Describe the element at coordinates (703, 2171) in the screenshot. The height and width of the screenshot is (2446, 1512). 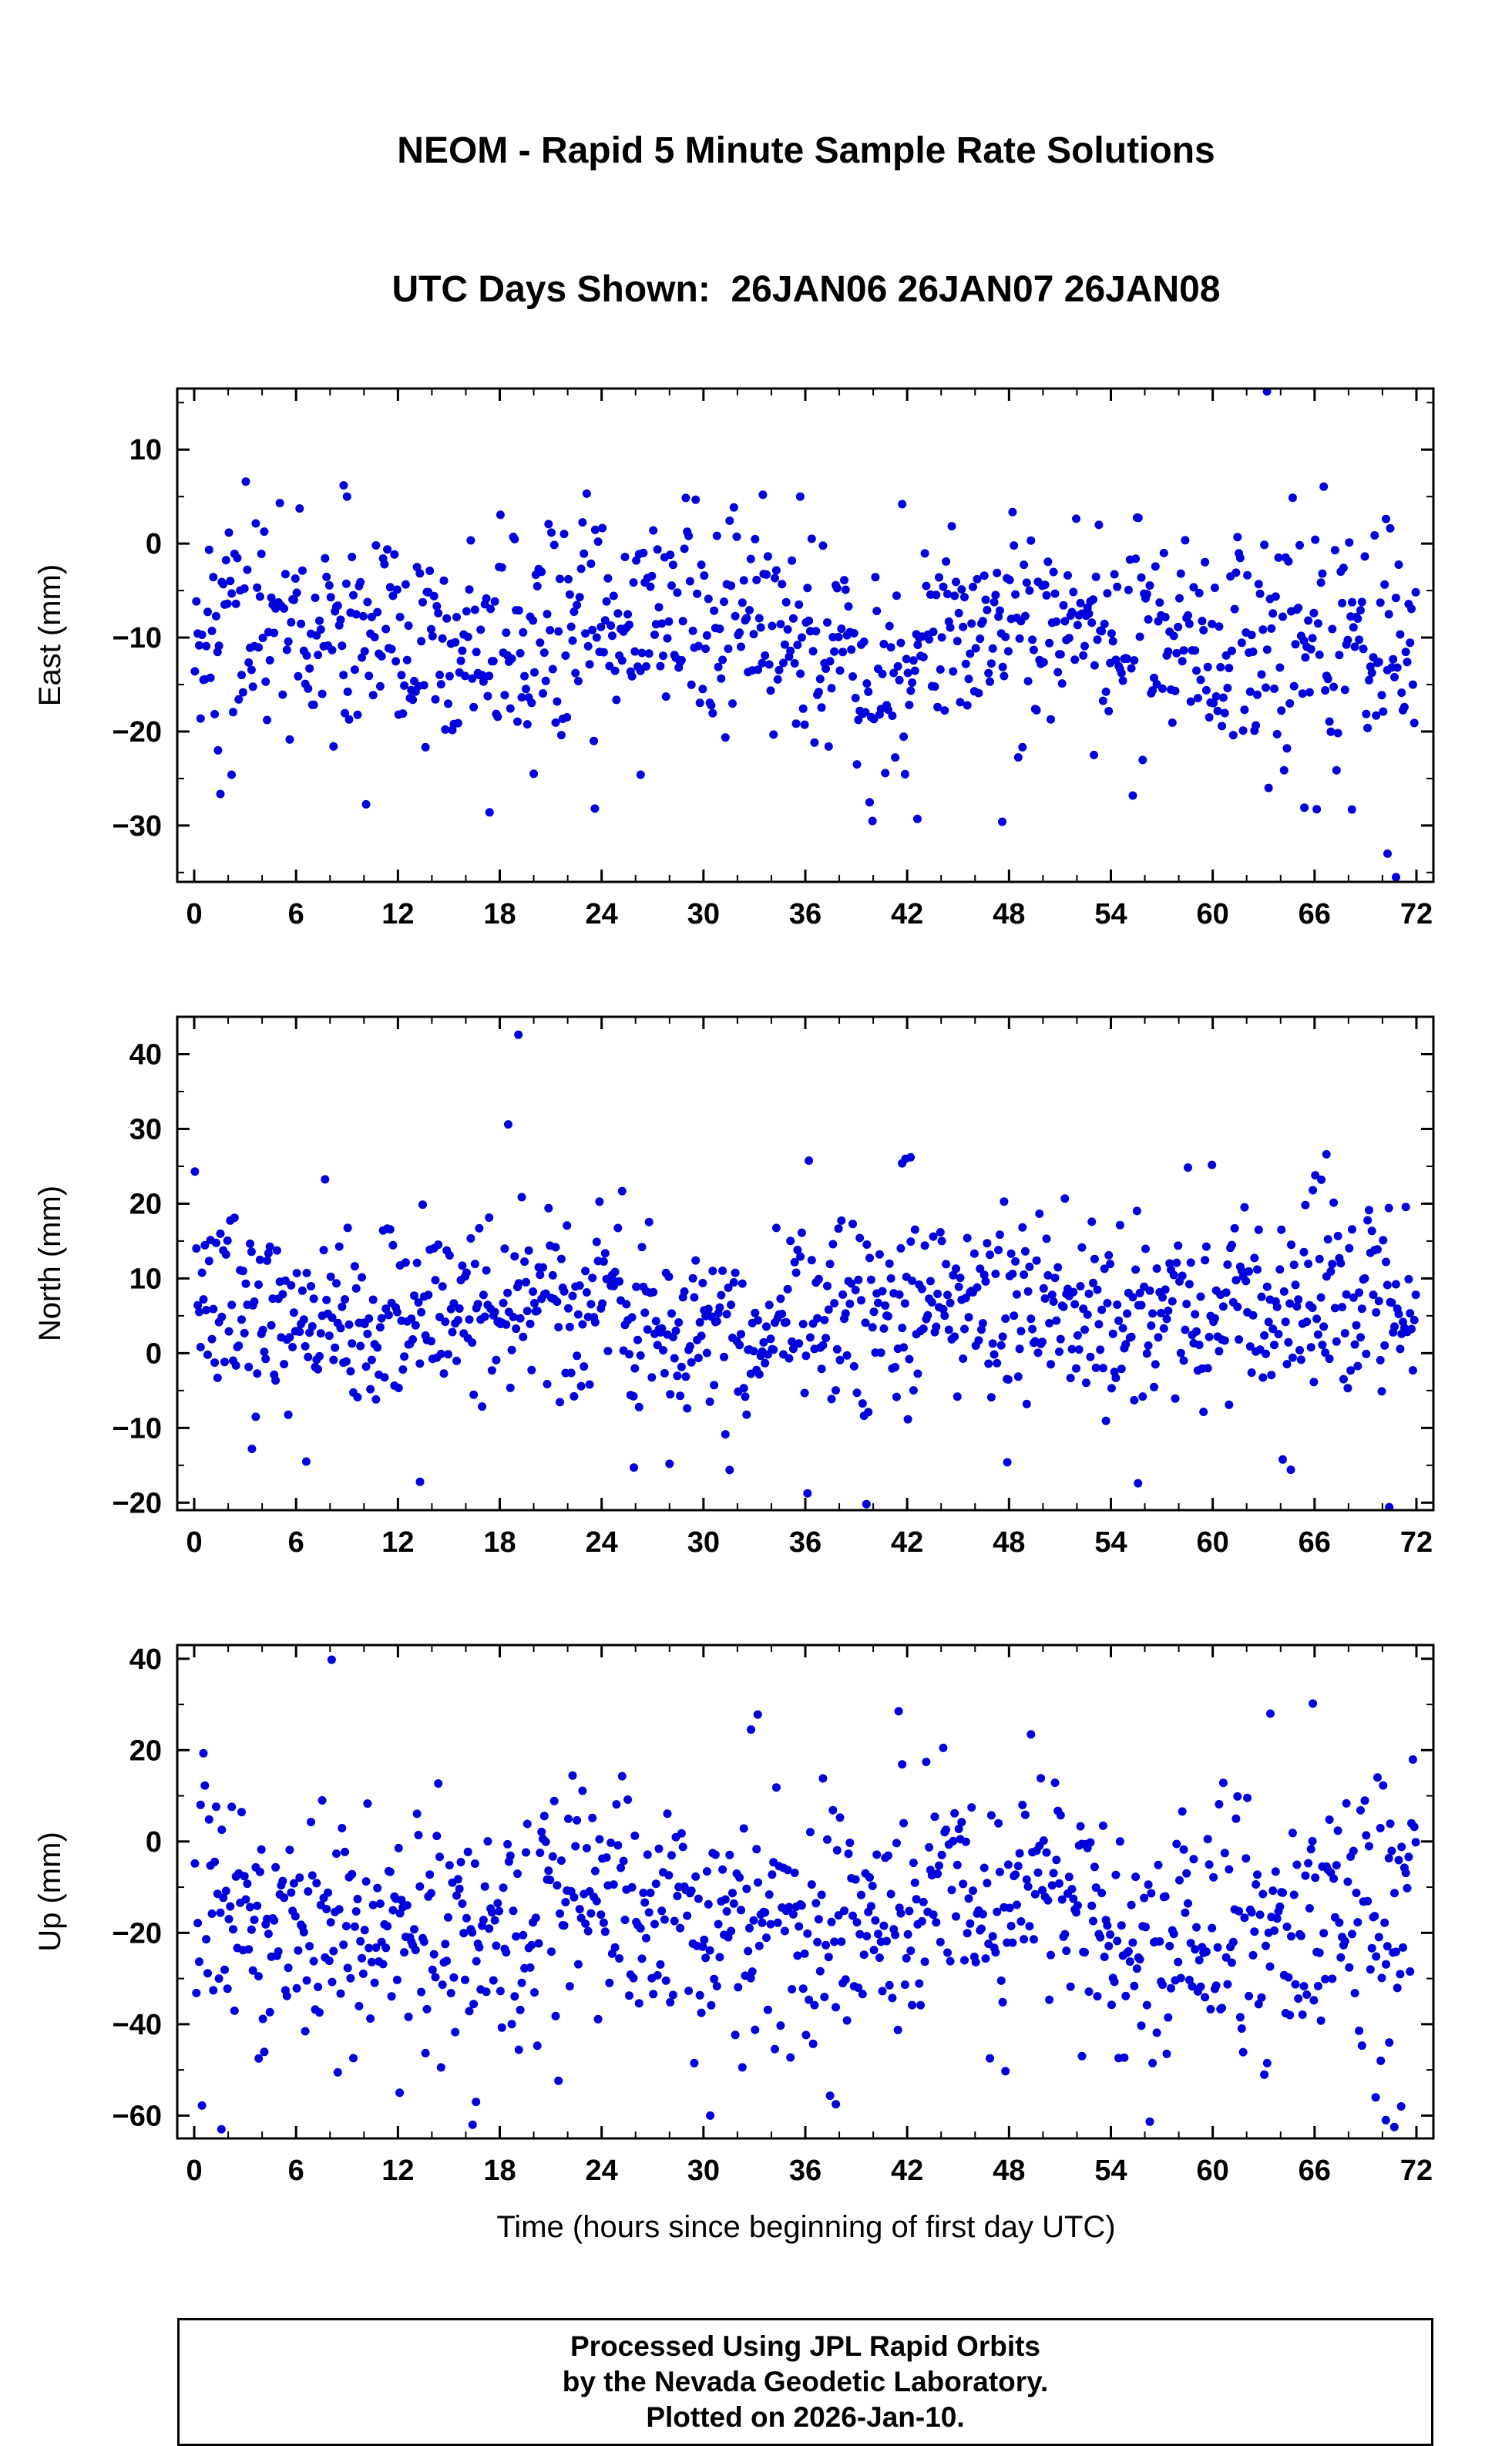
I see `x-tick-label: 30` at that location.